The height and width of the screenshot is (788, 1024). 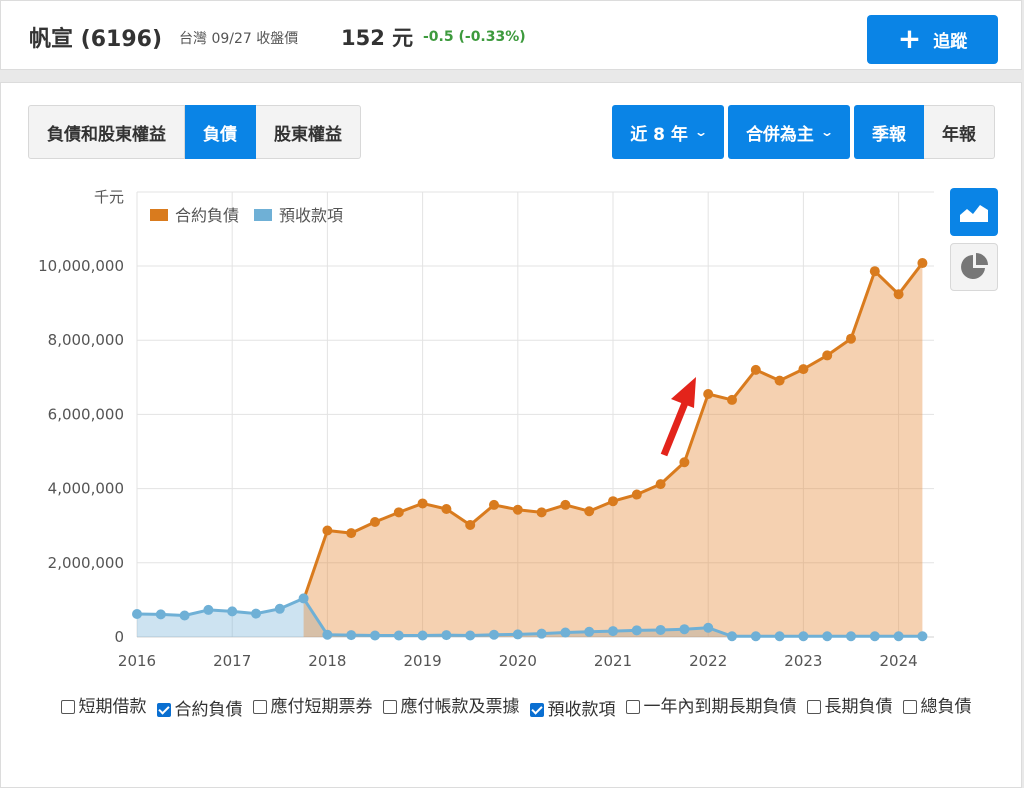 I want to click on y-tick-label: 0, so click(x=119, y=637).